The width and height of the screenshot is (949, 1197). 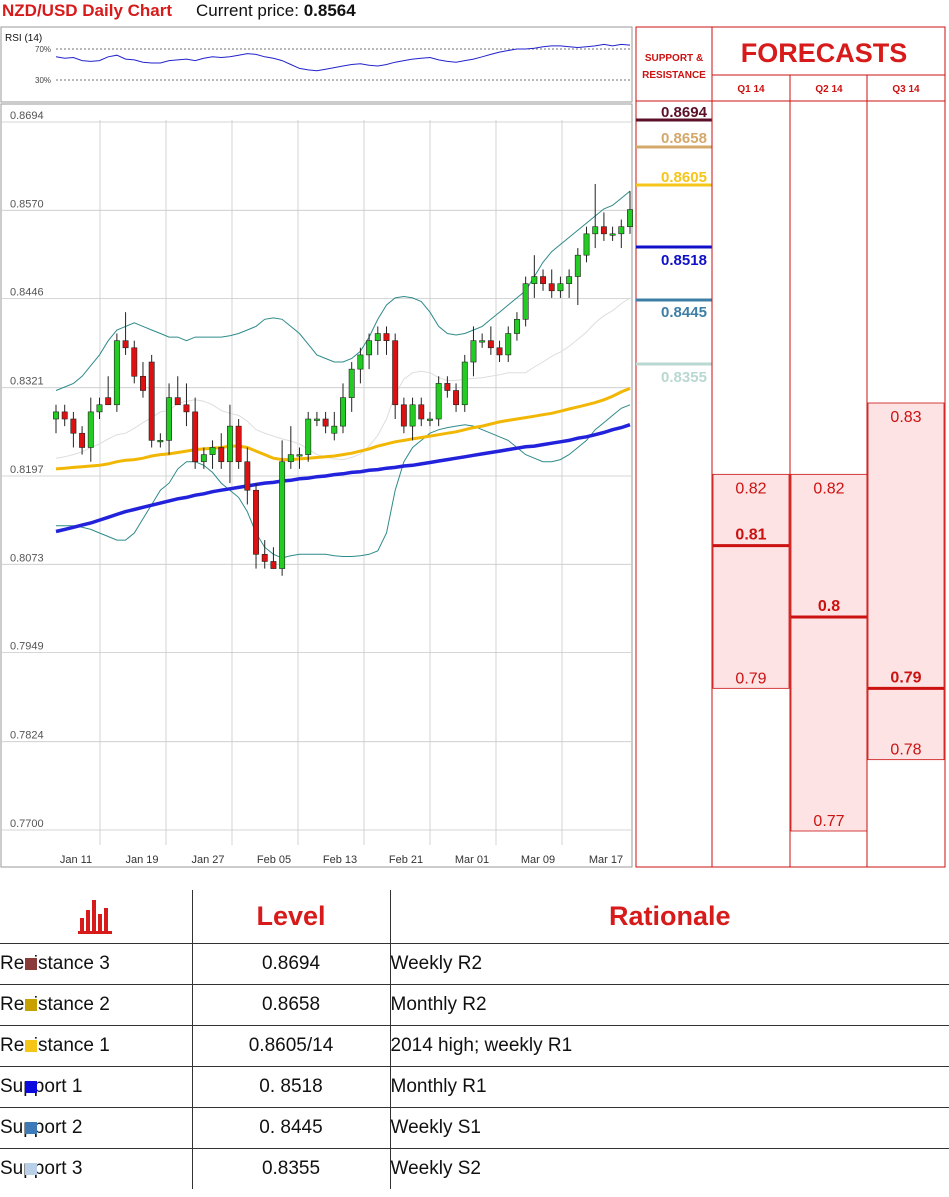 What do you see at coordinates (669, 1045) in the screenshot?
I see `row-rationale: 2014 high; weekly R1` at bounding box center [669, 1045].